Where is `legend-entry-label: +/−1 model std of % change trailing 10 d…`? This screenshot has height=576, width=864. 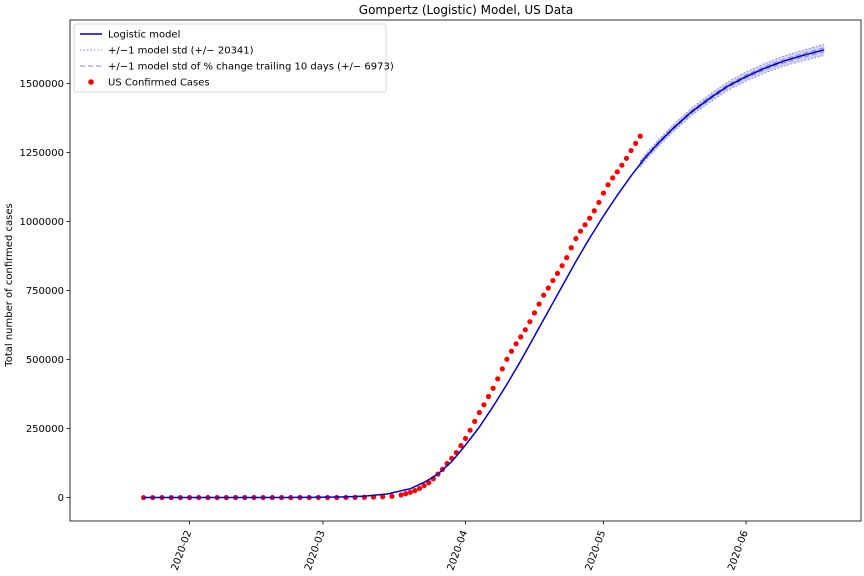 legend-entry-label: +/−1 model std of % change trailing 10 d… is located at coordinates (251, 67).